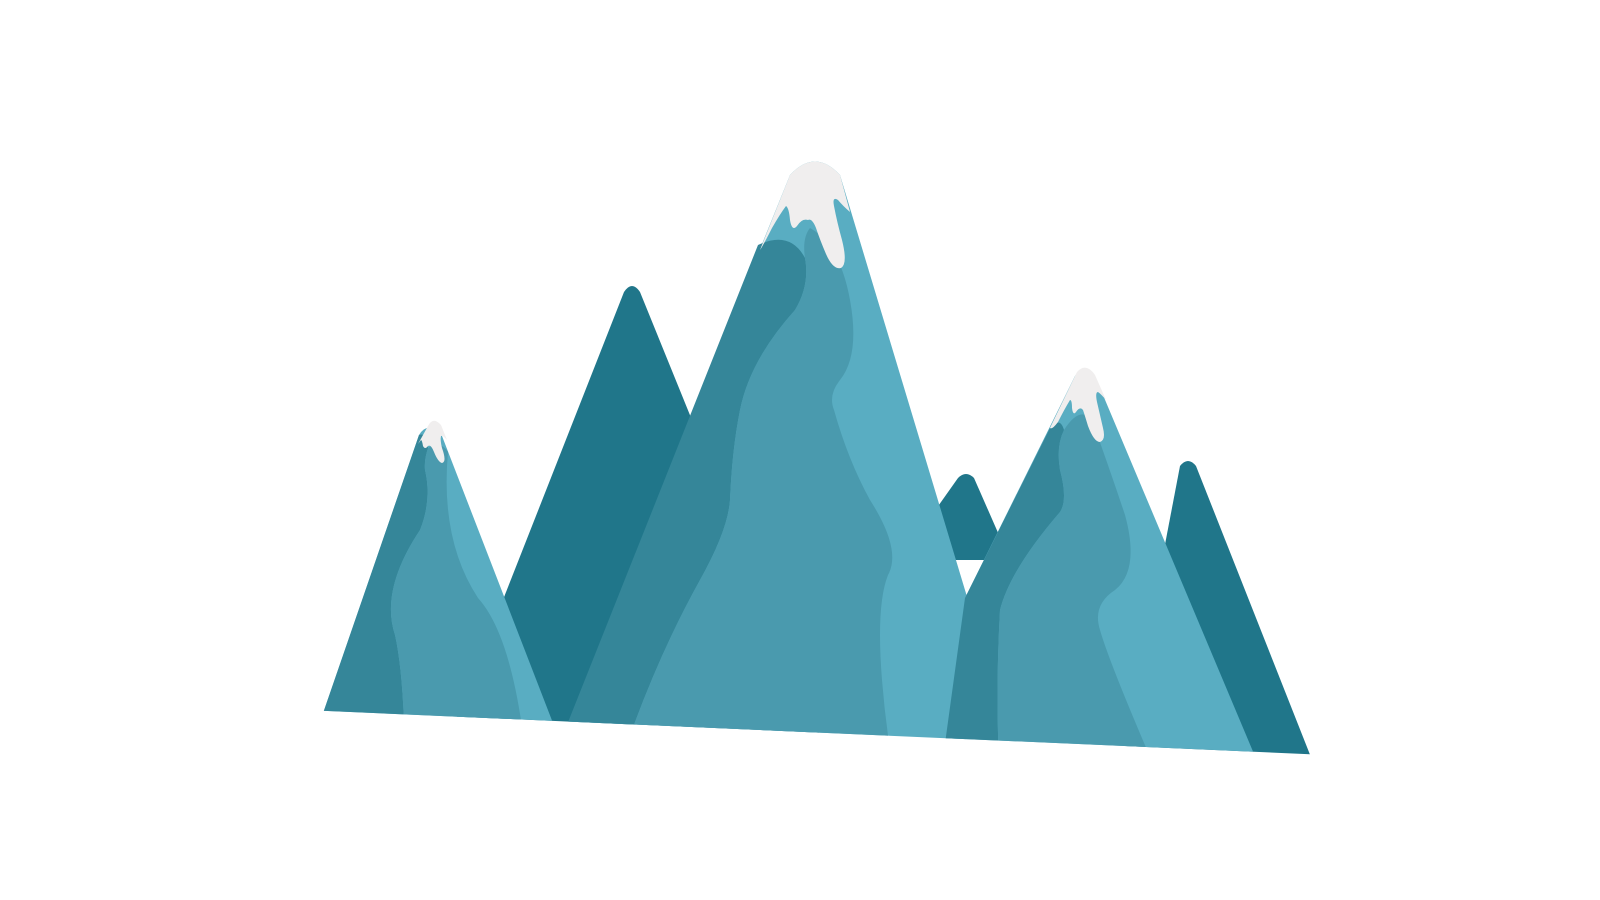 The height and width of the screenshot is (900, 1600). Describe the element at coordinates (459, 605) in the screenshot. I see `left-peak-shade-band` at that location.